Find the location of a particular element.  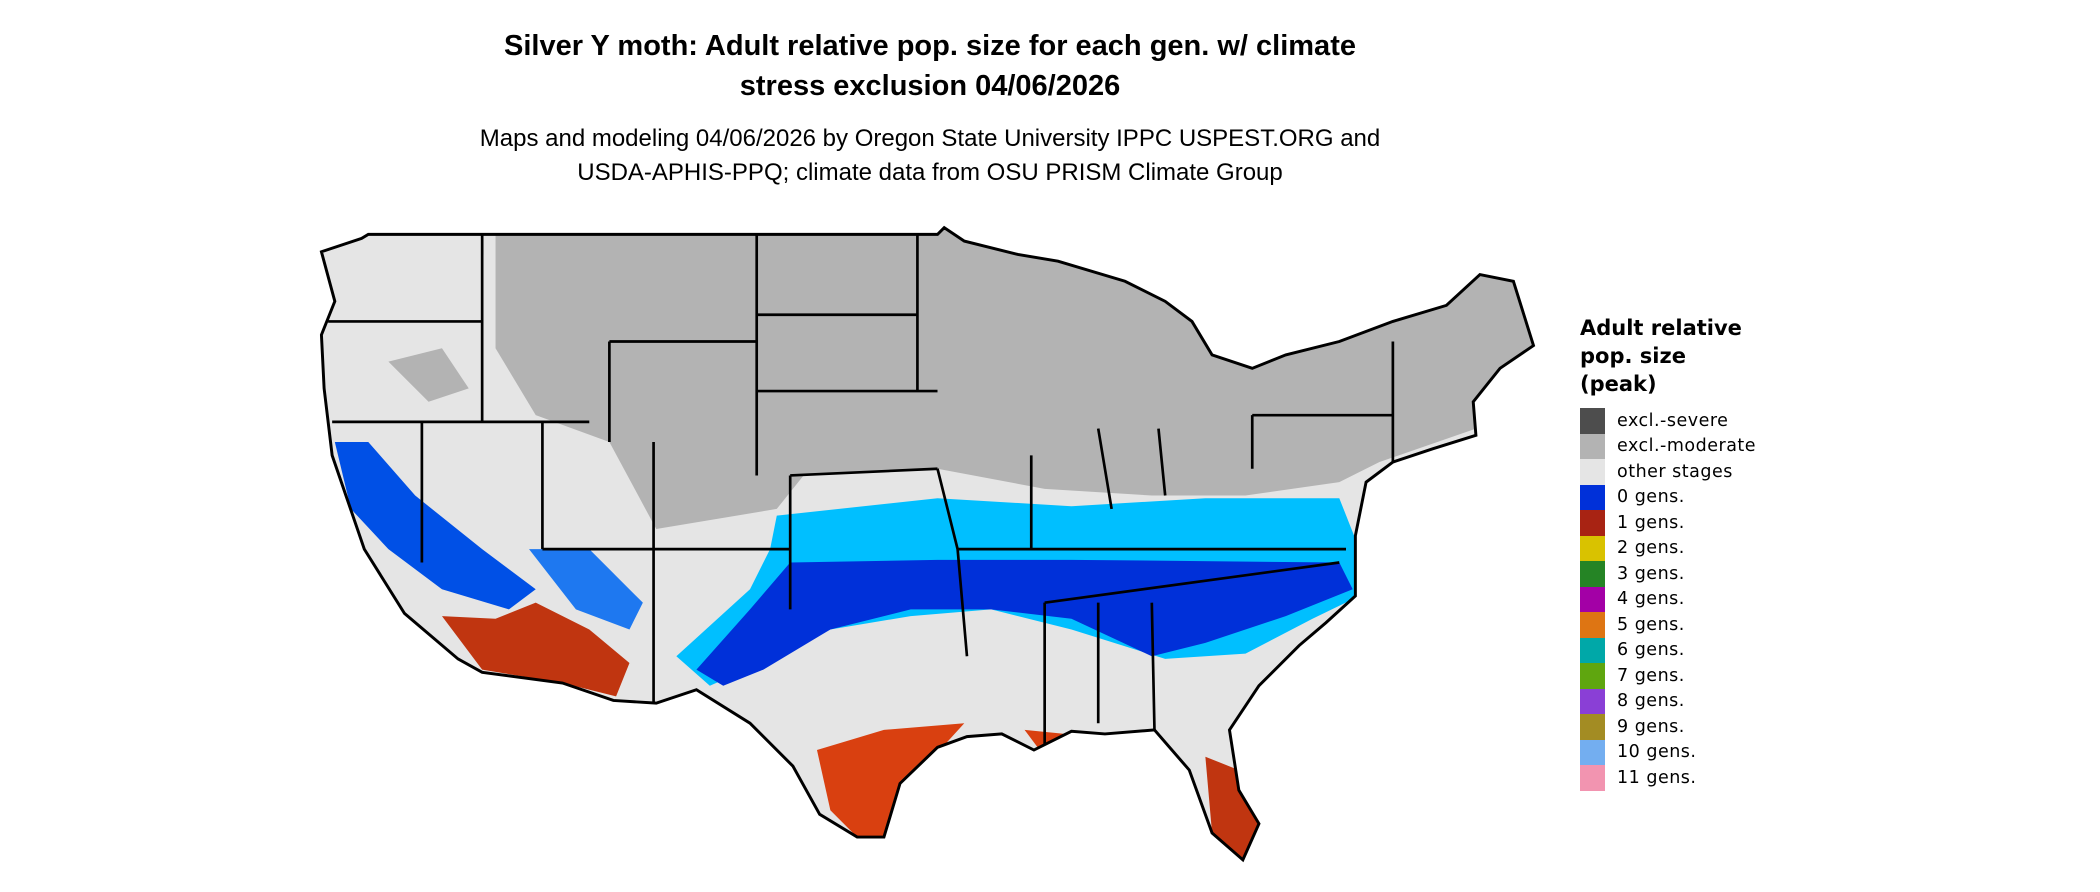

legend-label: 11 gens. is located at coordinates (1657, 777).